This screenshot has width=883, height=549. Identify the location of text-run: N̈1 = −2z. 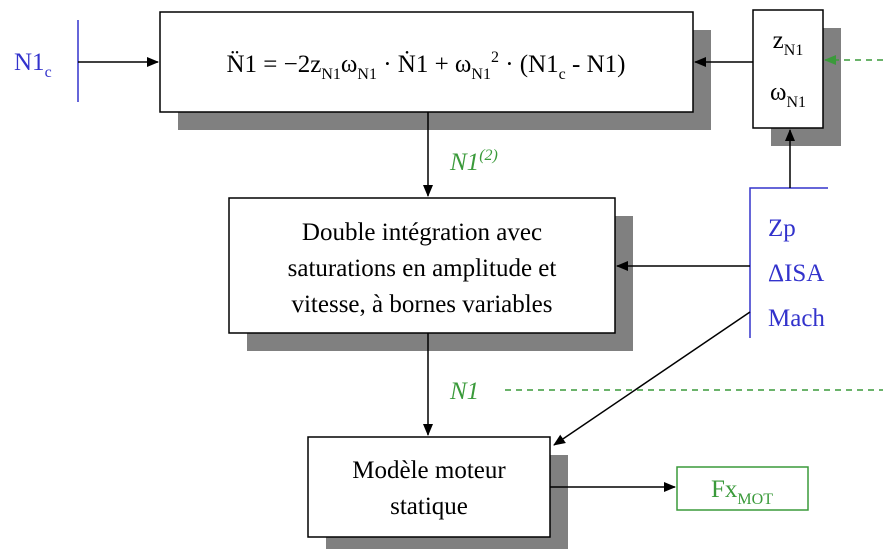
(274, 64).